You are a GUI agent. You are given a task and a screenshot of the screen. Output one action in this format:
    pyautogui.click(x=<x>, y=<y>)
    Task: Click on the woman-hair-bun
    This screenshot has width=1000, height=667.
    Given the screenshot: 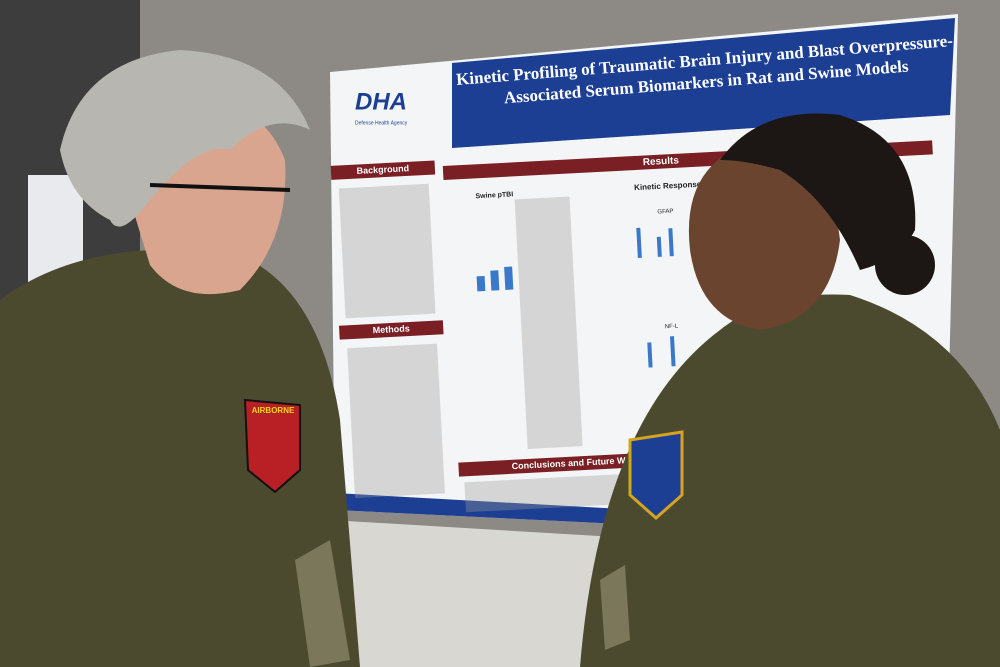 What is the action you would take?
    pyautogui.click(x=905, y=265)
    